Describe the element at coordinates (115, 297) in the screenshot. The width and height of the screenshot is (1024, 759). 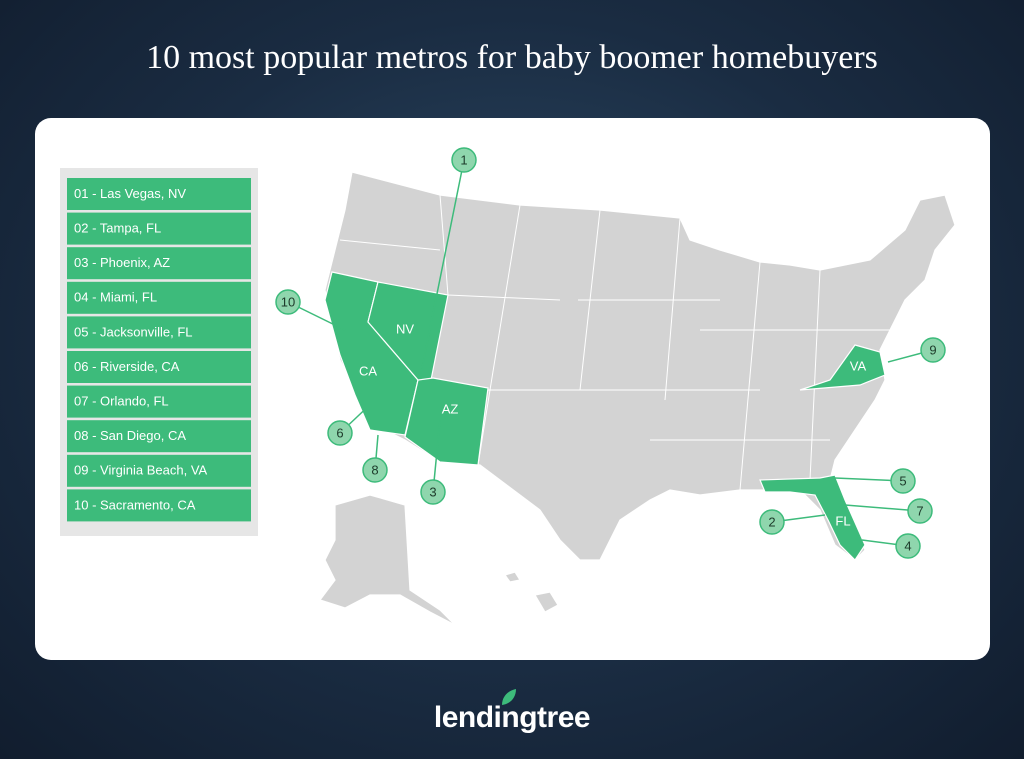
I see `legend-item: 04 - Miami, FL` at that location.